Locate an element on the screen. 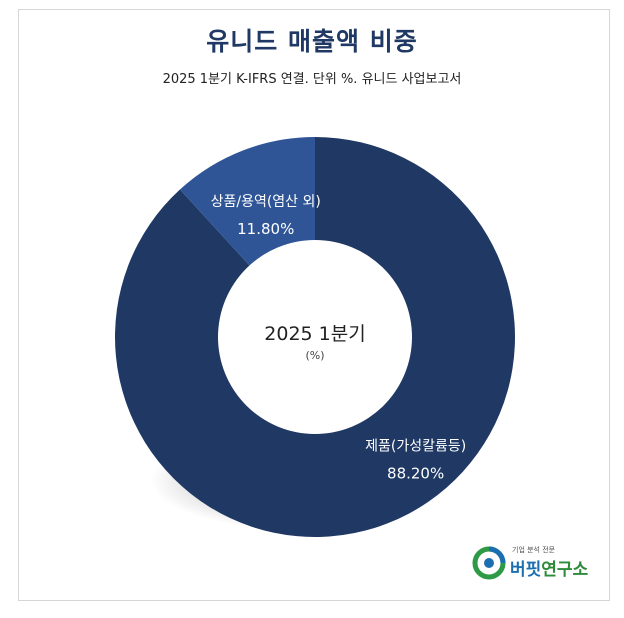 The height and width of the screenshot is (618, 624). slice-value-label-2: 11.80% is located at coordinates (265, 229).